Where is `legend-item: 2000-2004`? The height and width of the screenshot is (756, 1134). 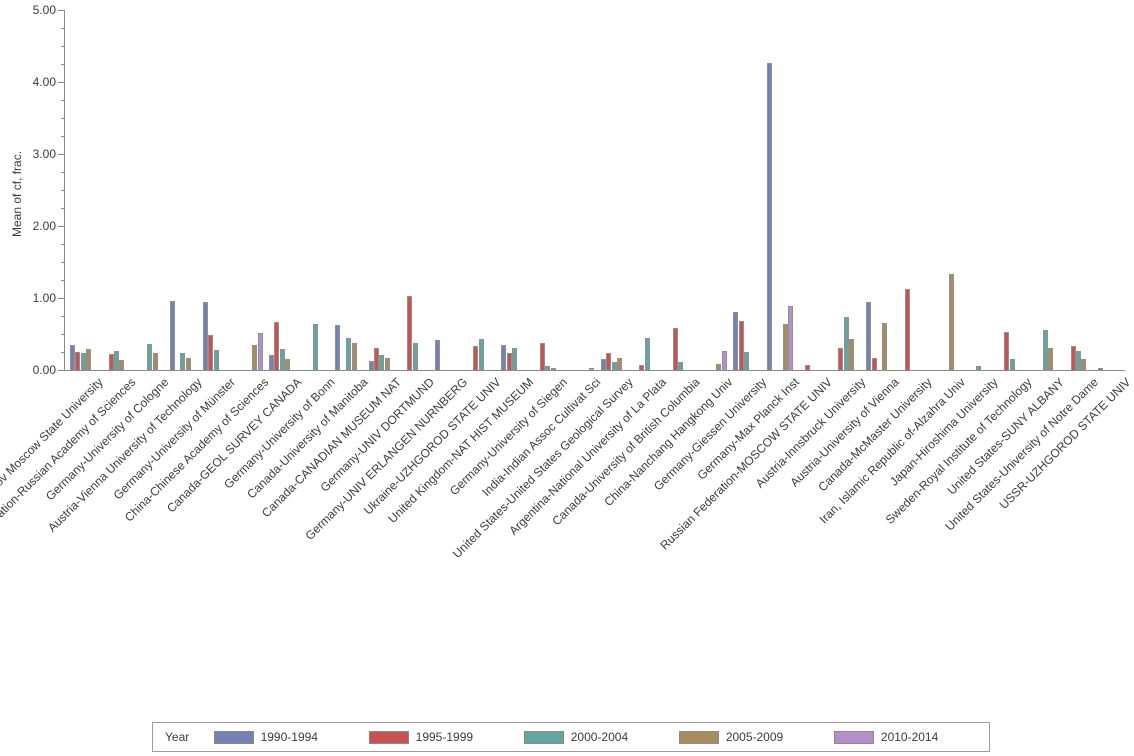 legend-item: 2000-2004 is located at coordinates (601, 737).